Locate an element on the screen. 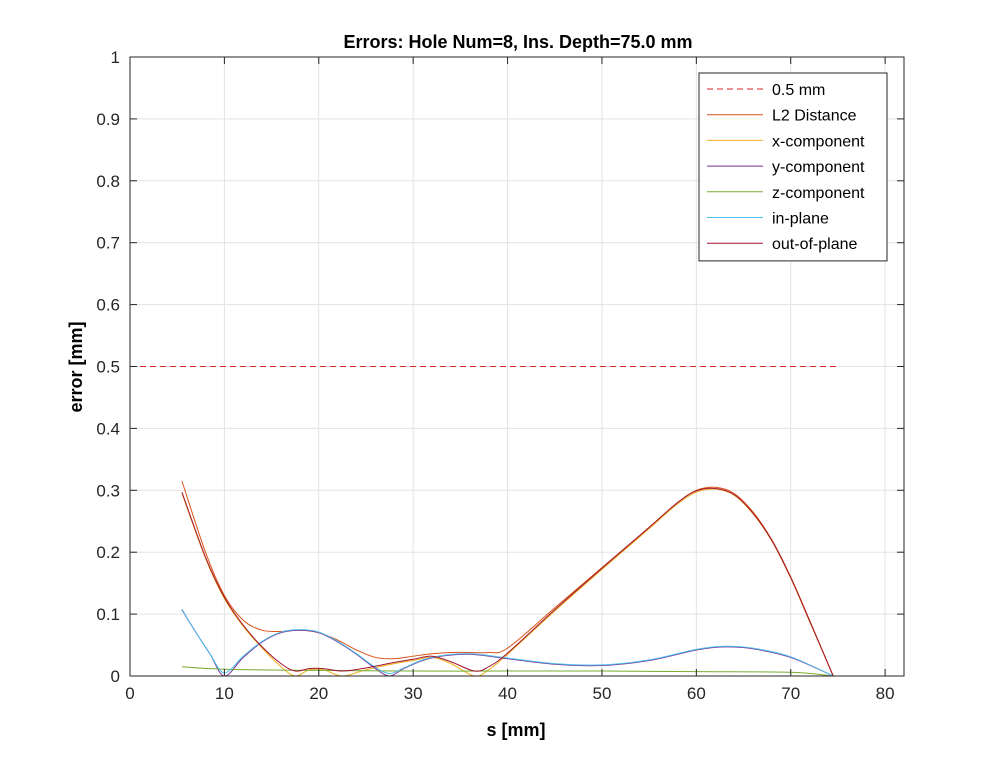  legend-label-y-component: y-component is located at coordinates (818, 167).